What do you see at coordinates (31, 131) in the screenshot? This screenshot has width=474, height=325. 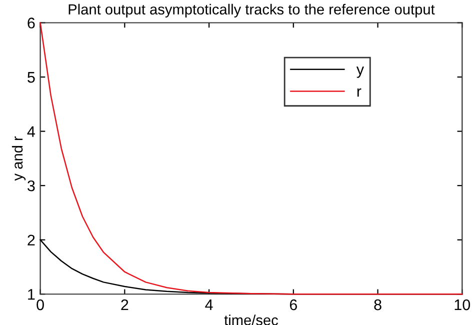 I see `y-tick-label: 4` at bounding box center [31, 131].